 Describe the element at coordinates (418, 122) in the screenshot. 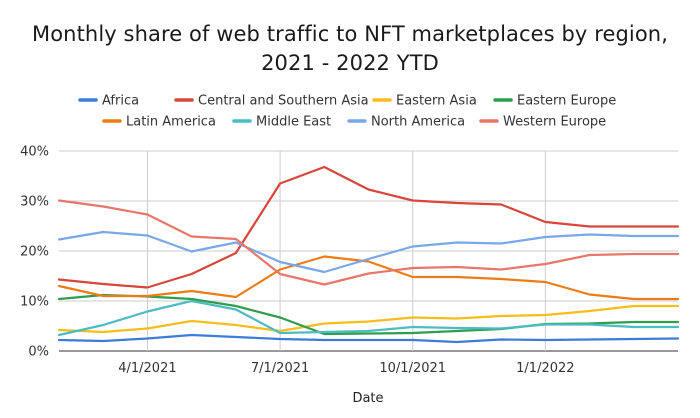

I see `legend-label: North America` at that location.